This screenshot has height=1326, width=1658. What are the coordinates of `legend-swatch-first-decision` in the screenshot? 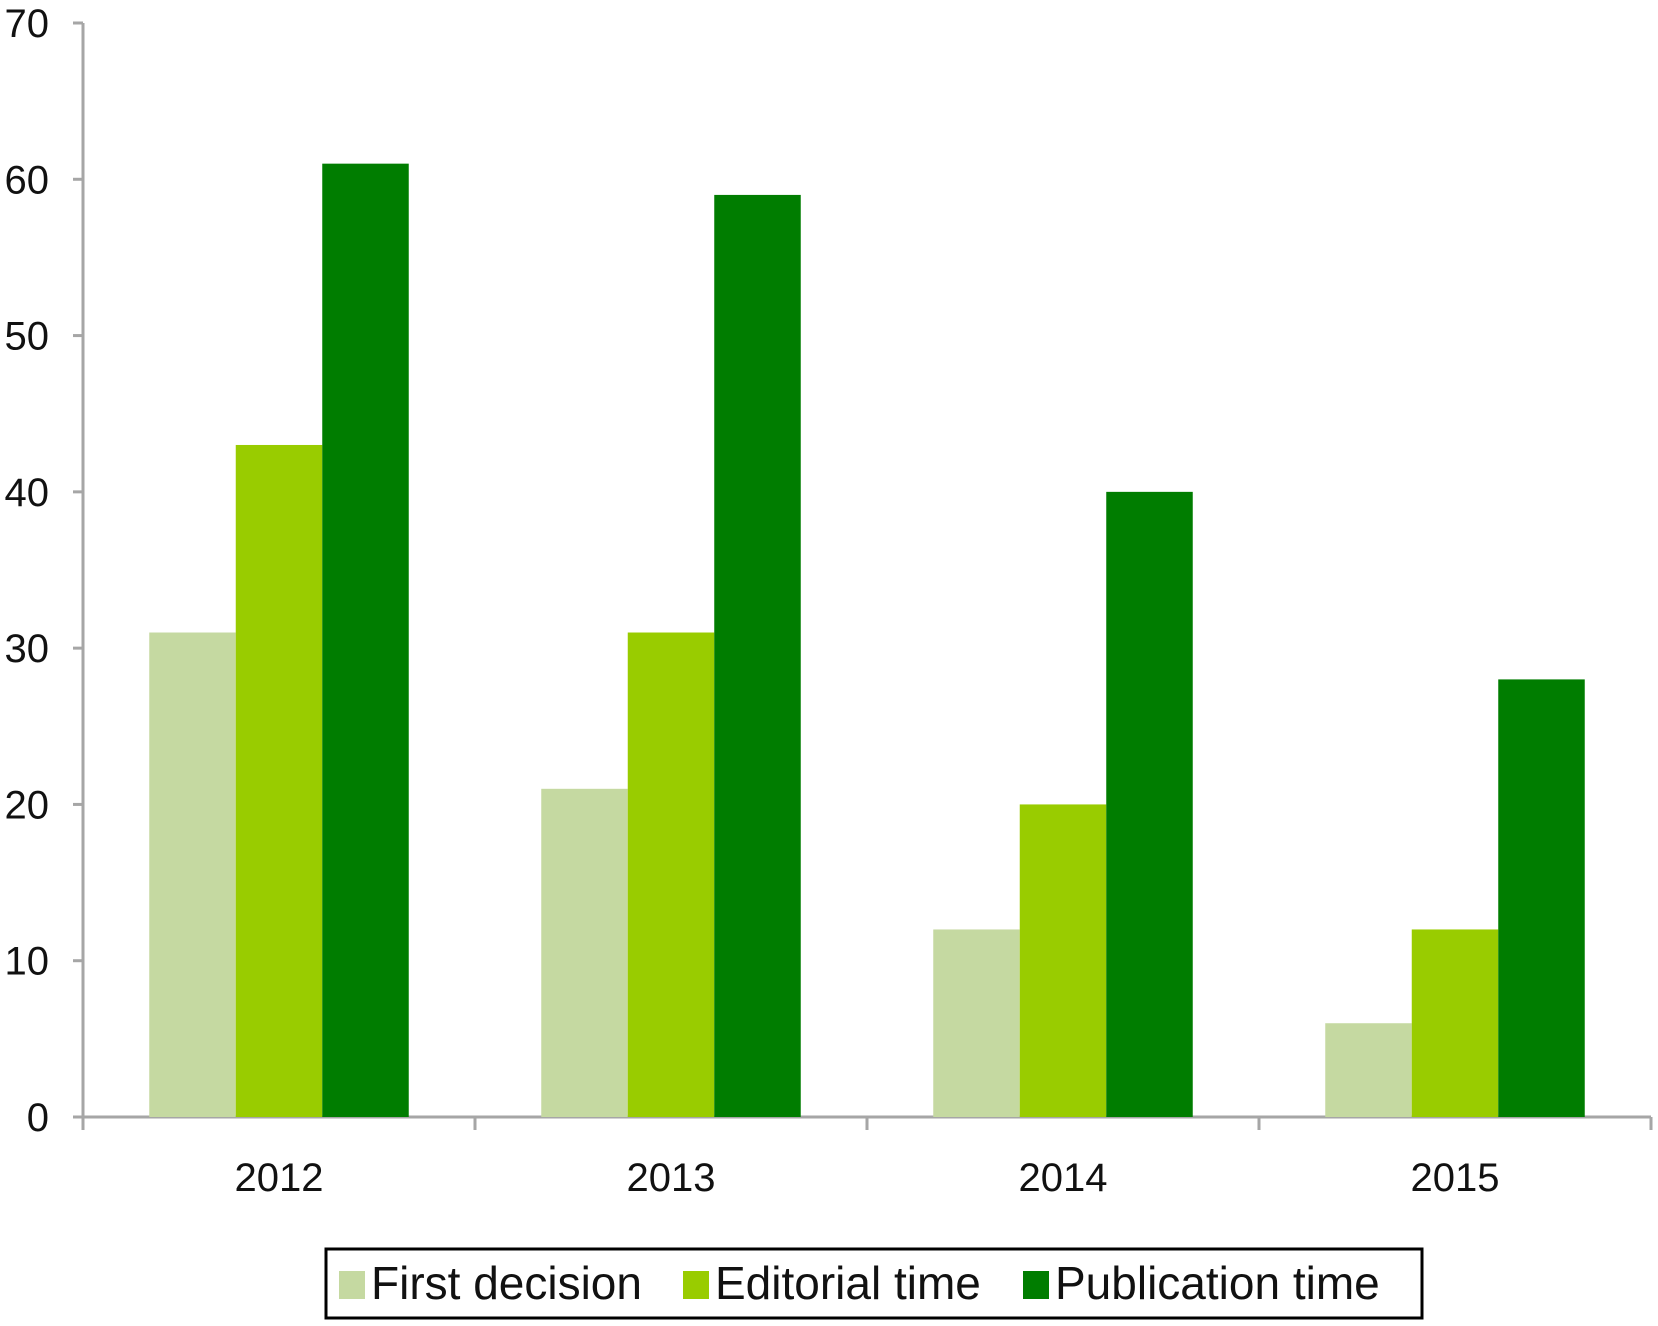 It's located at (352, 1285).